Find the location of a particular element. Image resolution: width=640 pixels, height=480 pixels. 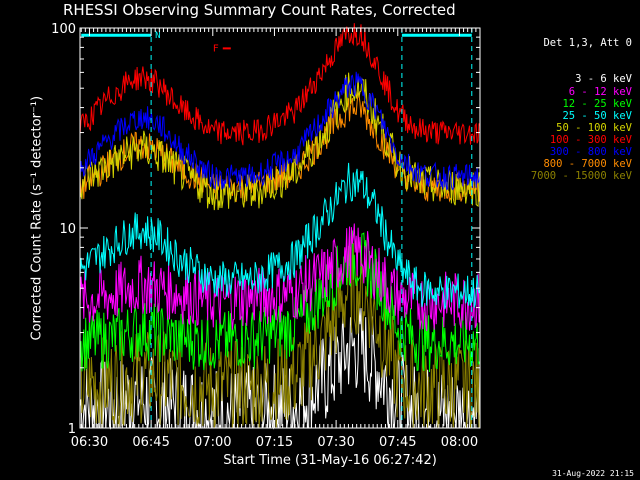

legend-item-2: 12 - 25 keV is located at coordinates (597, 103).